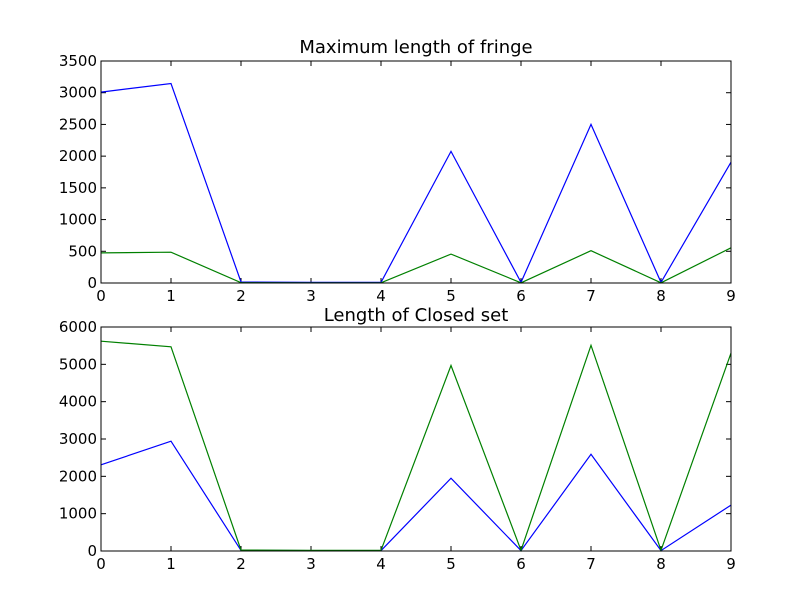 The image size is (812, 612). Describe the element at coordinates (415, 47) in the screenshot. I see `chart-title: Maximum length of fringe` at that location.